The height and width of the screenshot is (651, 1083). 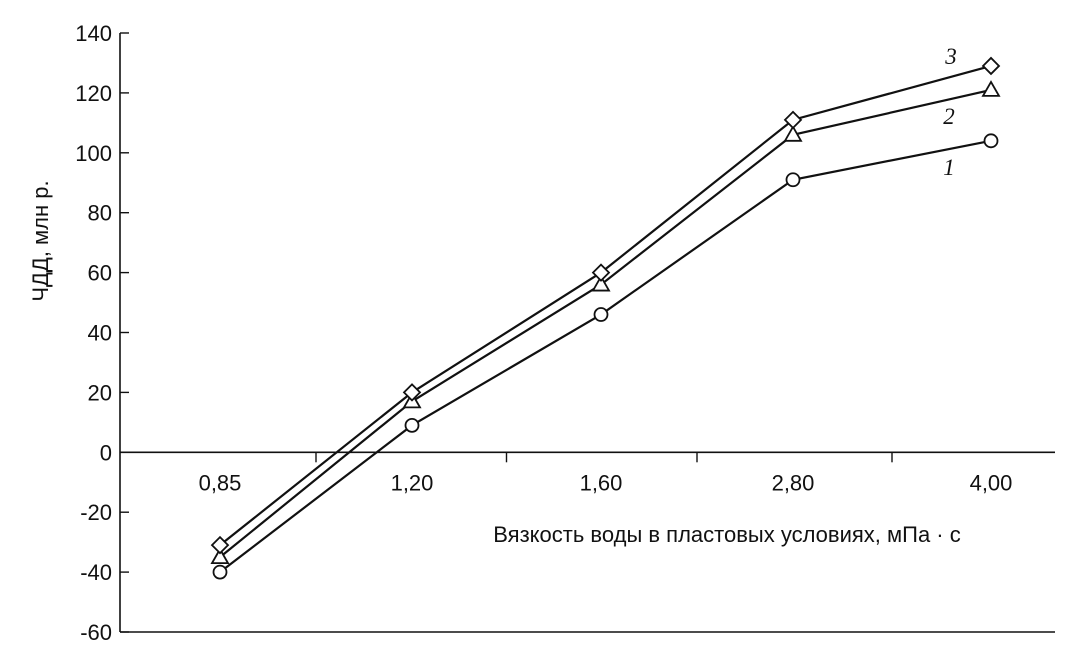 What do you see at coordinates (93, 93) in the screenshot?
I see `y-tick-label: 120` at bounding box center [93, 93].